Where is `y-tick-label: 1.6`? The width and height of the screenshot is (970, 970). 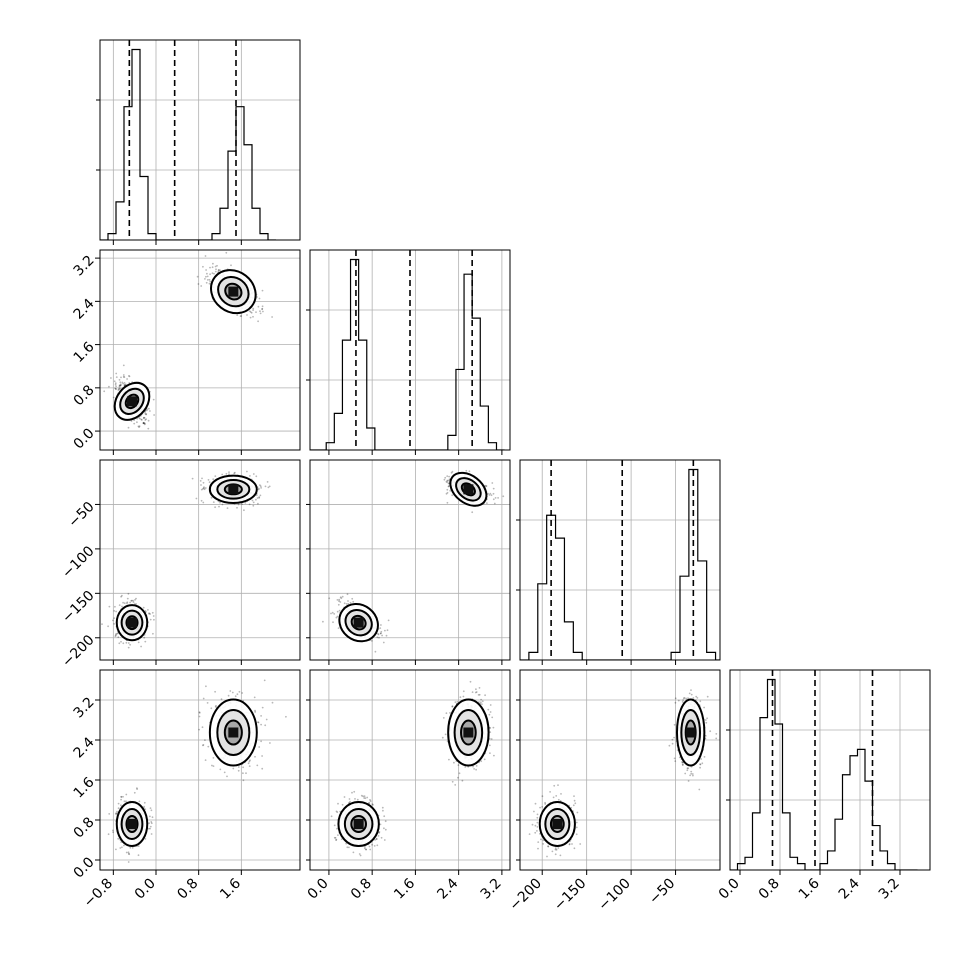 y-tick-label: 1.6 is located at coordinates (84, 352).